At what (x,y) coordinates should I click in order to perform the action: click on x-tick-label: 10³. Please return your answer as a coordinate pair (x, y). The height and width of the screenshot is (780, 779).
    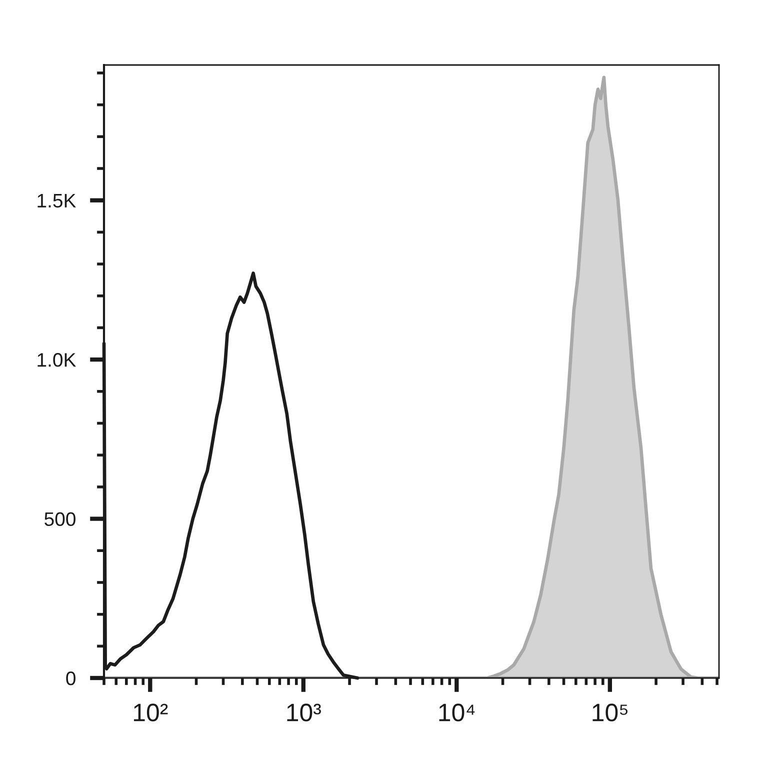
    Looking at the image, I should click on (304, 713).